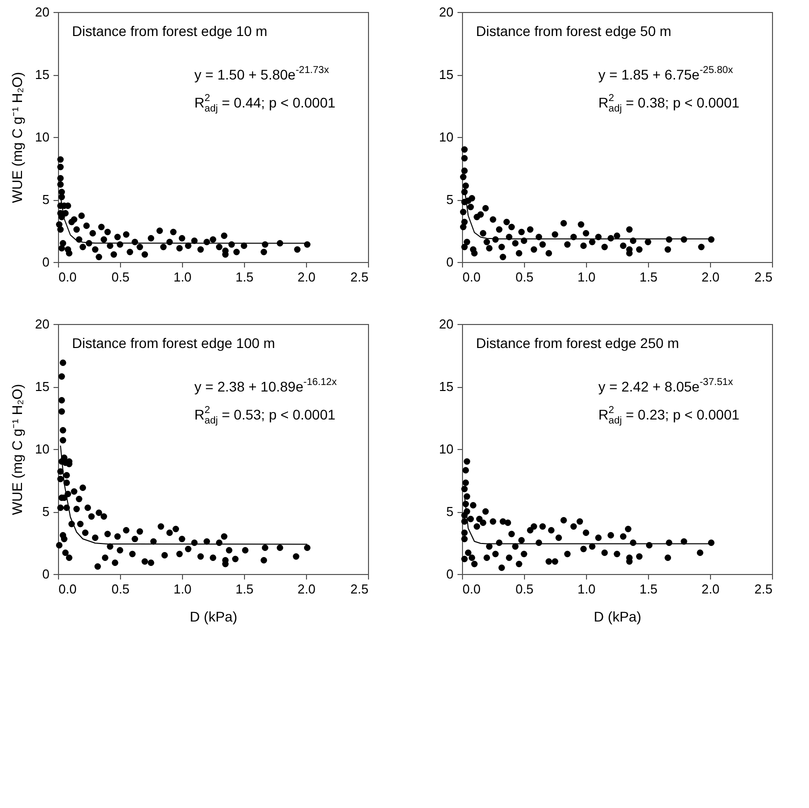 The width and height of the screenshot is (809, 808). Describe the element at coordinates (574, 31) in the screenshot. I see `text: Distance from forest edge 50 m` at that location.